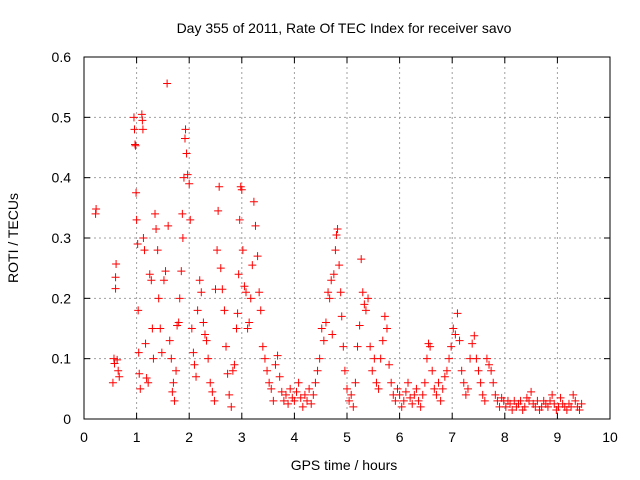 The image size is (640, 480). I want to click on x-tick-label: 9, so click(558, 437).